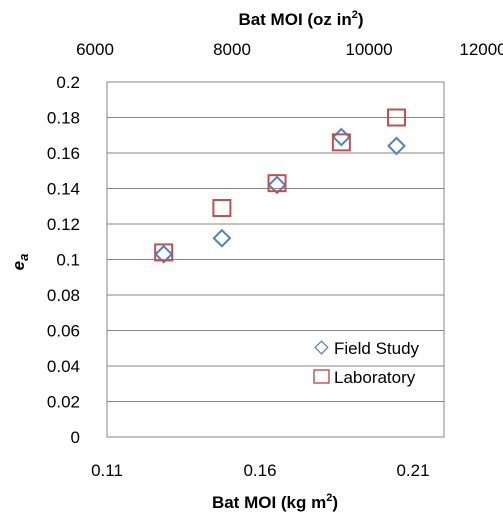 Image resolution: width=503 pixels, height=516 pixels. What do you see at coordinates (321, 347) in the screenshot?
I see `legend-diamond-icon` at bounding box center [321, 347].